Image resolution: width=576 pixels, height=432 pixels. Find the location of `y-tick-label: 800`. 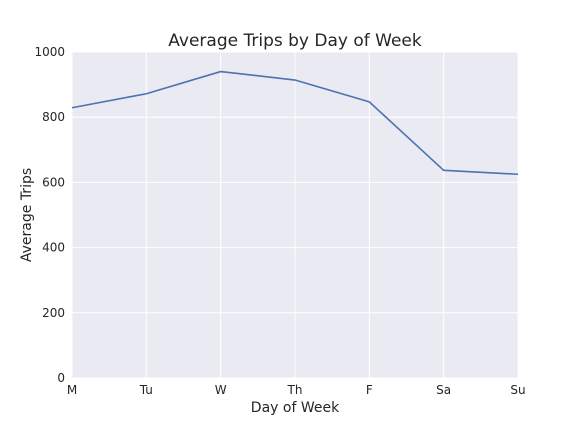

y-tick-label: 800 is located at coordinates (53, 117).